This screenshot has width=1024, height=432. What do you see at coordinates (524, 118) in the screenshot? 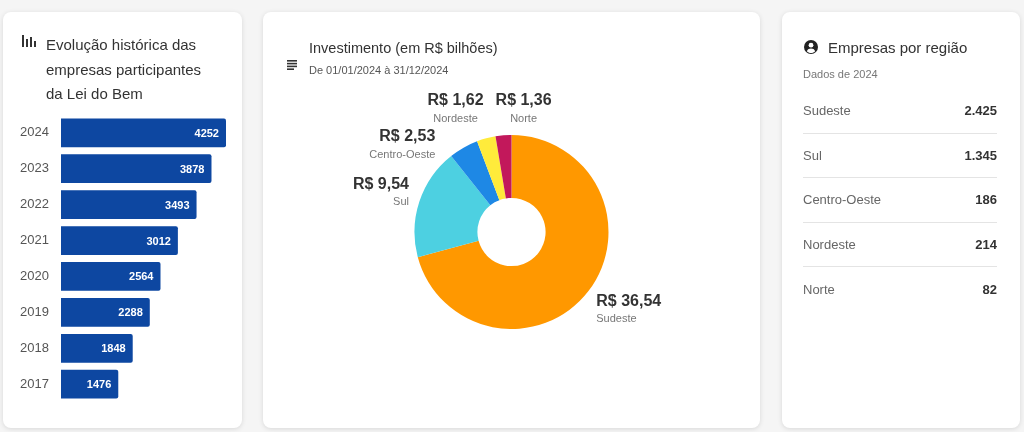
I see `slice-label: Norte` at bounding box center [524, 118].